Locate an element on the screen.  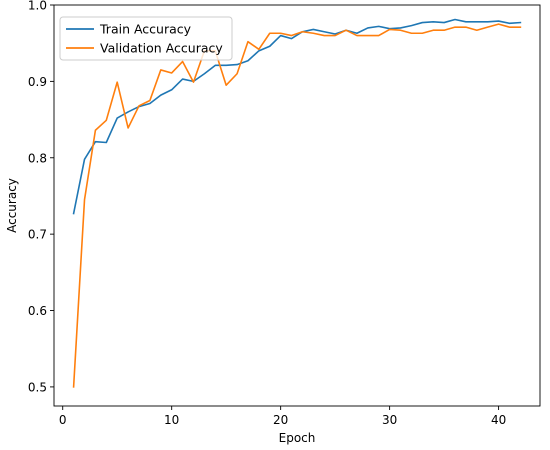
y-tick-label: 0.5 is located at coordinates (37, 387).